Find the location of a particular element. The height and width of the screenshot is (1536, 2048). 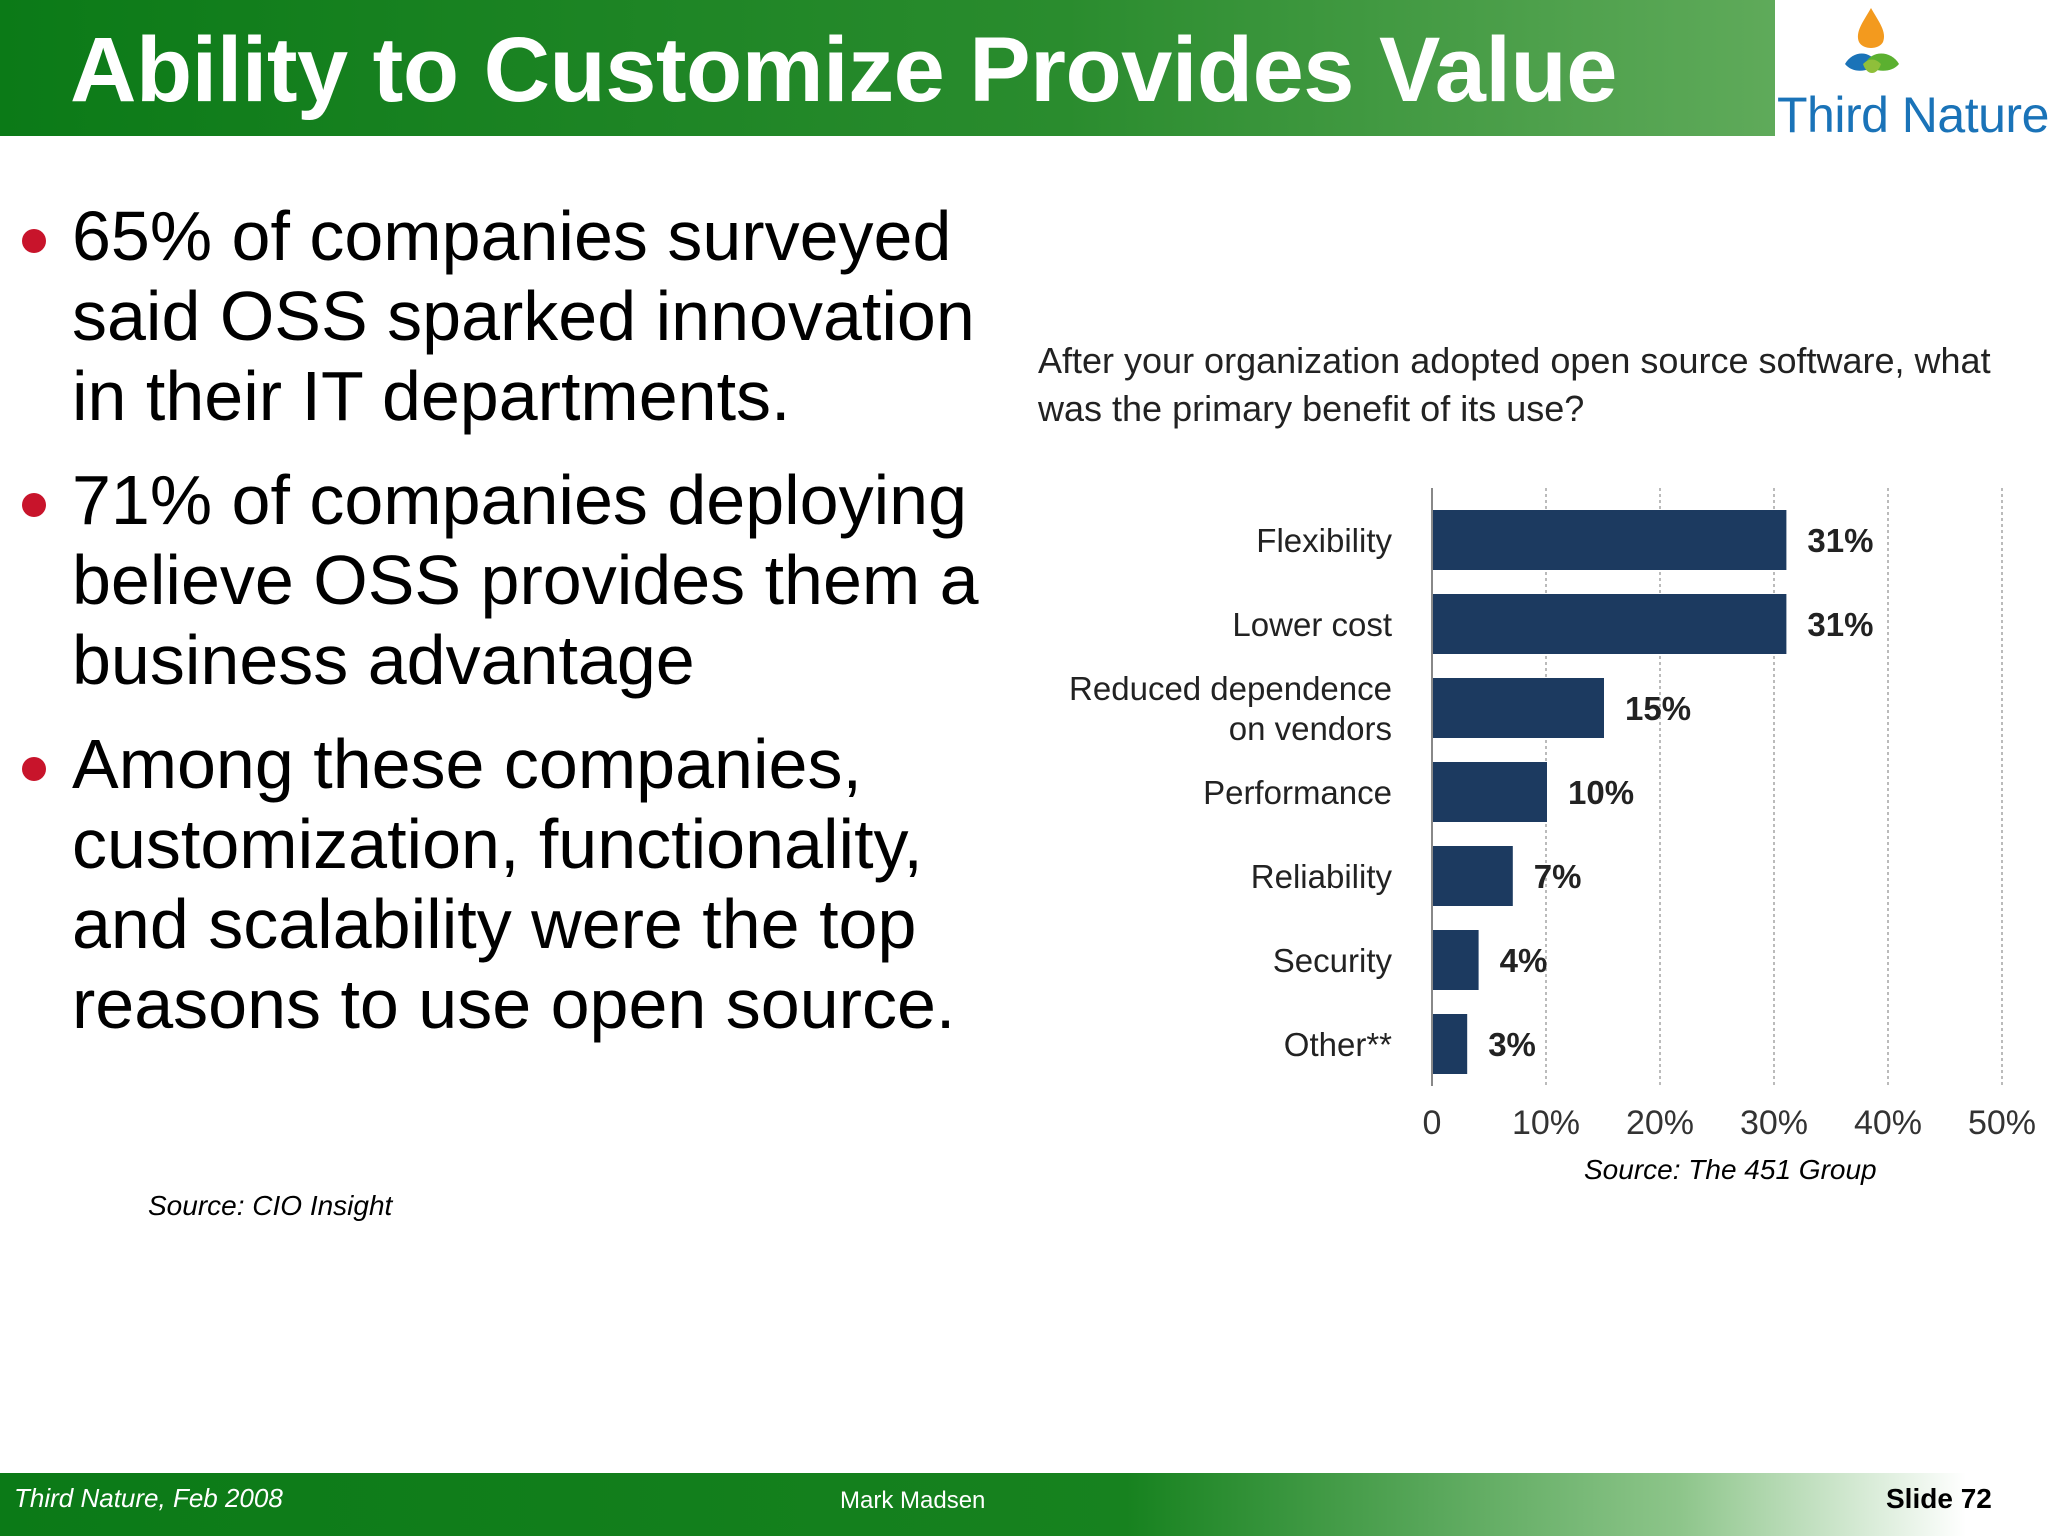

category-label: Flexibility is located at coordinates (1324, 540).